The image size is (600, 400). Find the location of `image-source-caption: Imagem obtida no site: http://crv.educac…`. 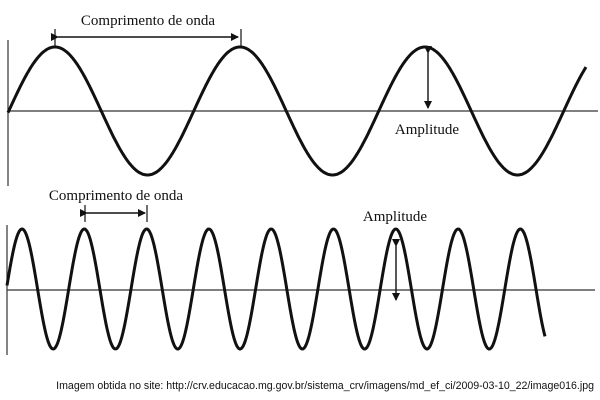

image-source-caption: Imagem obtida no site: http://crv.educac… is located at coordinates (325, 386).